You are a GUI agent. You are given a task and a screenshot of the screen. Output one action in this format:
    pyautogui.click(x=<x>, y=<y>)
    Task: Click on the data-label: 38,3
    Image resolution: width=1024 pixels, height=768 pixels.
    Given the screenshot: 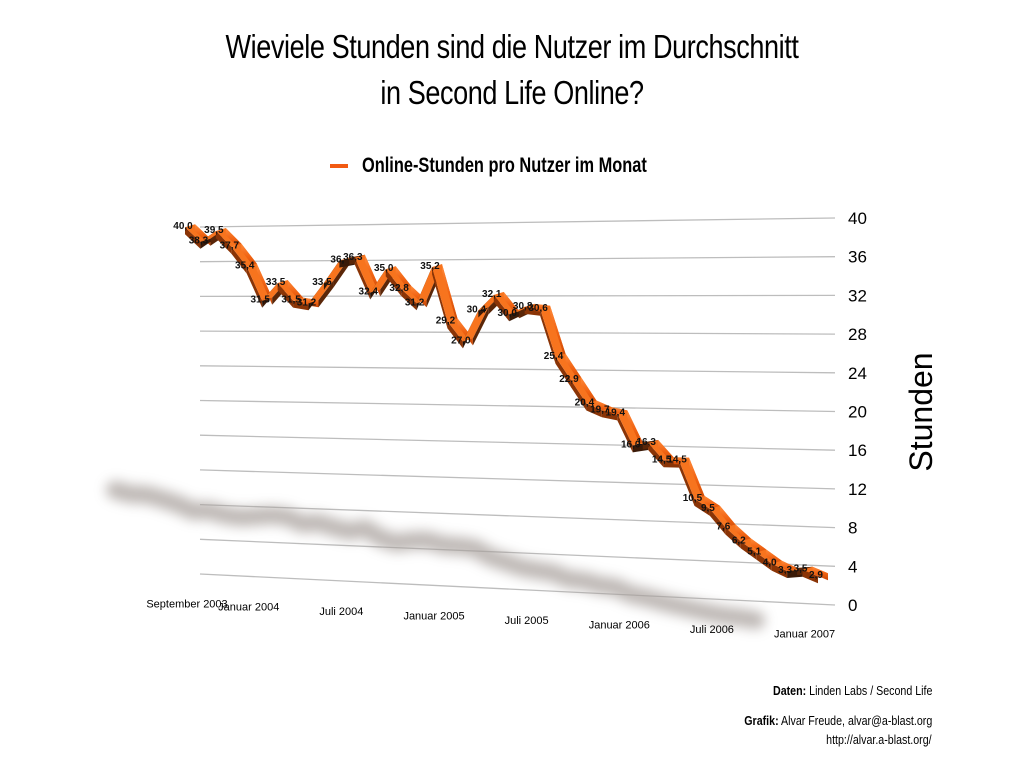 What is the action you would take?
    pyautogui.click(x=199, y=241)
    